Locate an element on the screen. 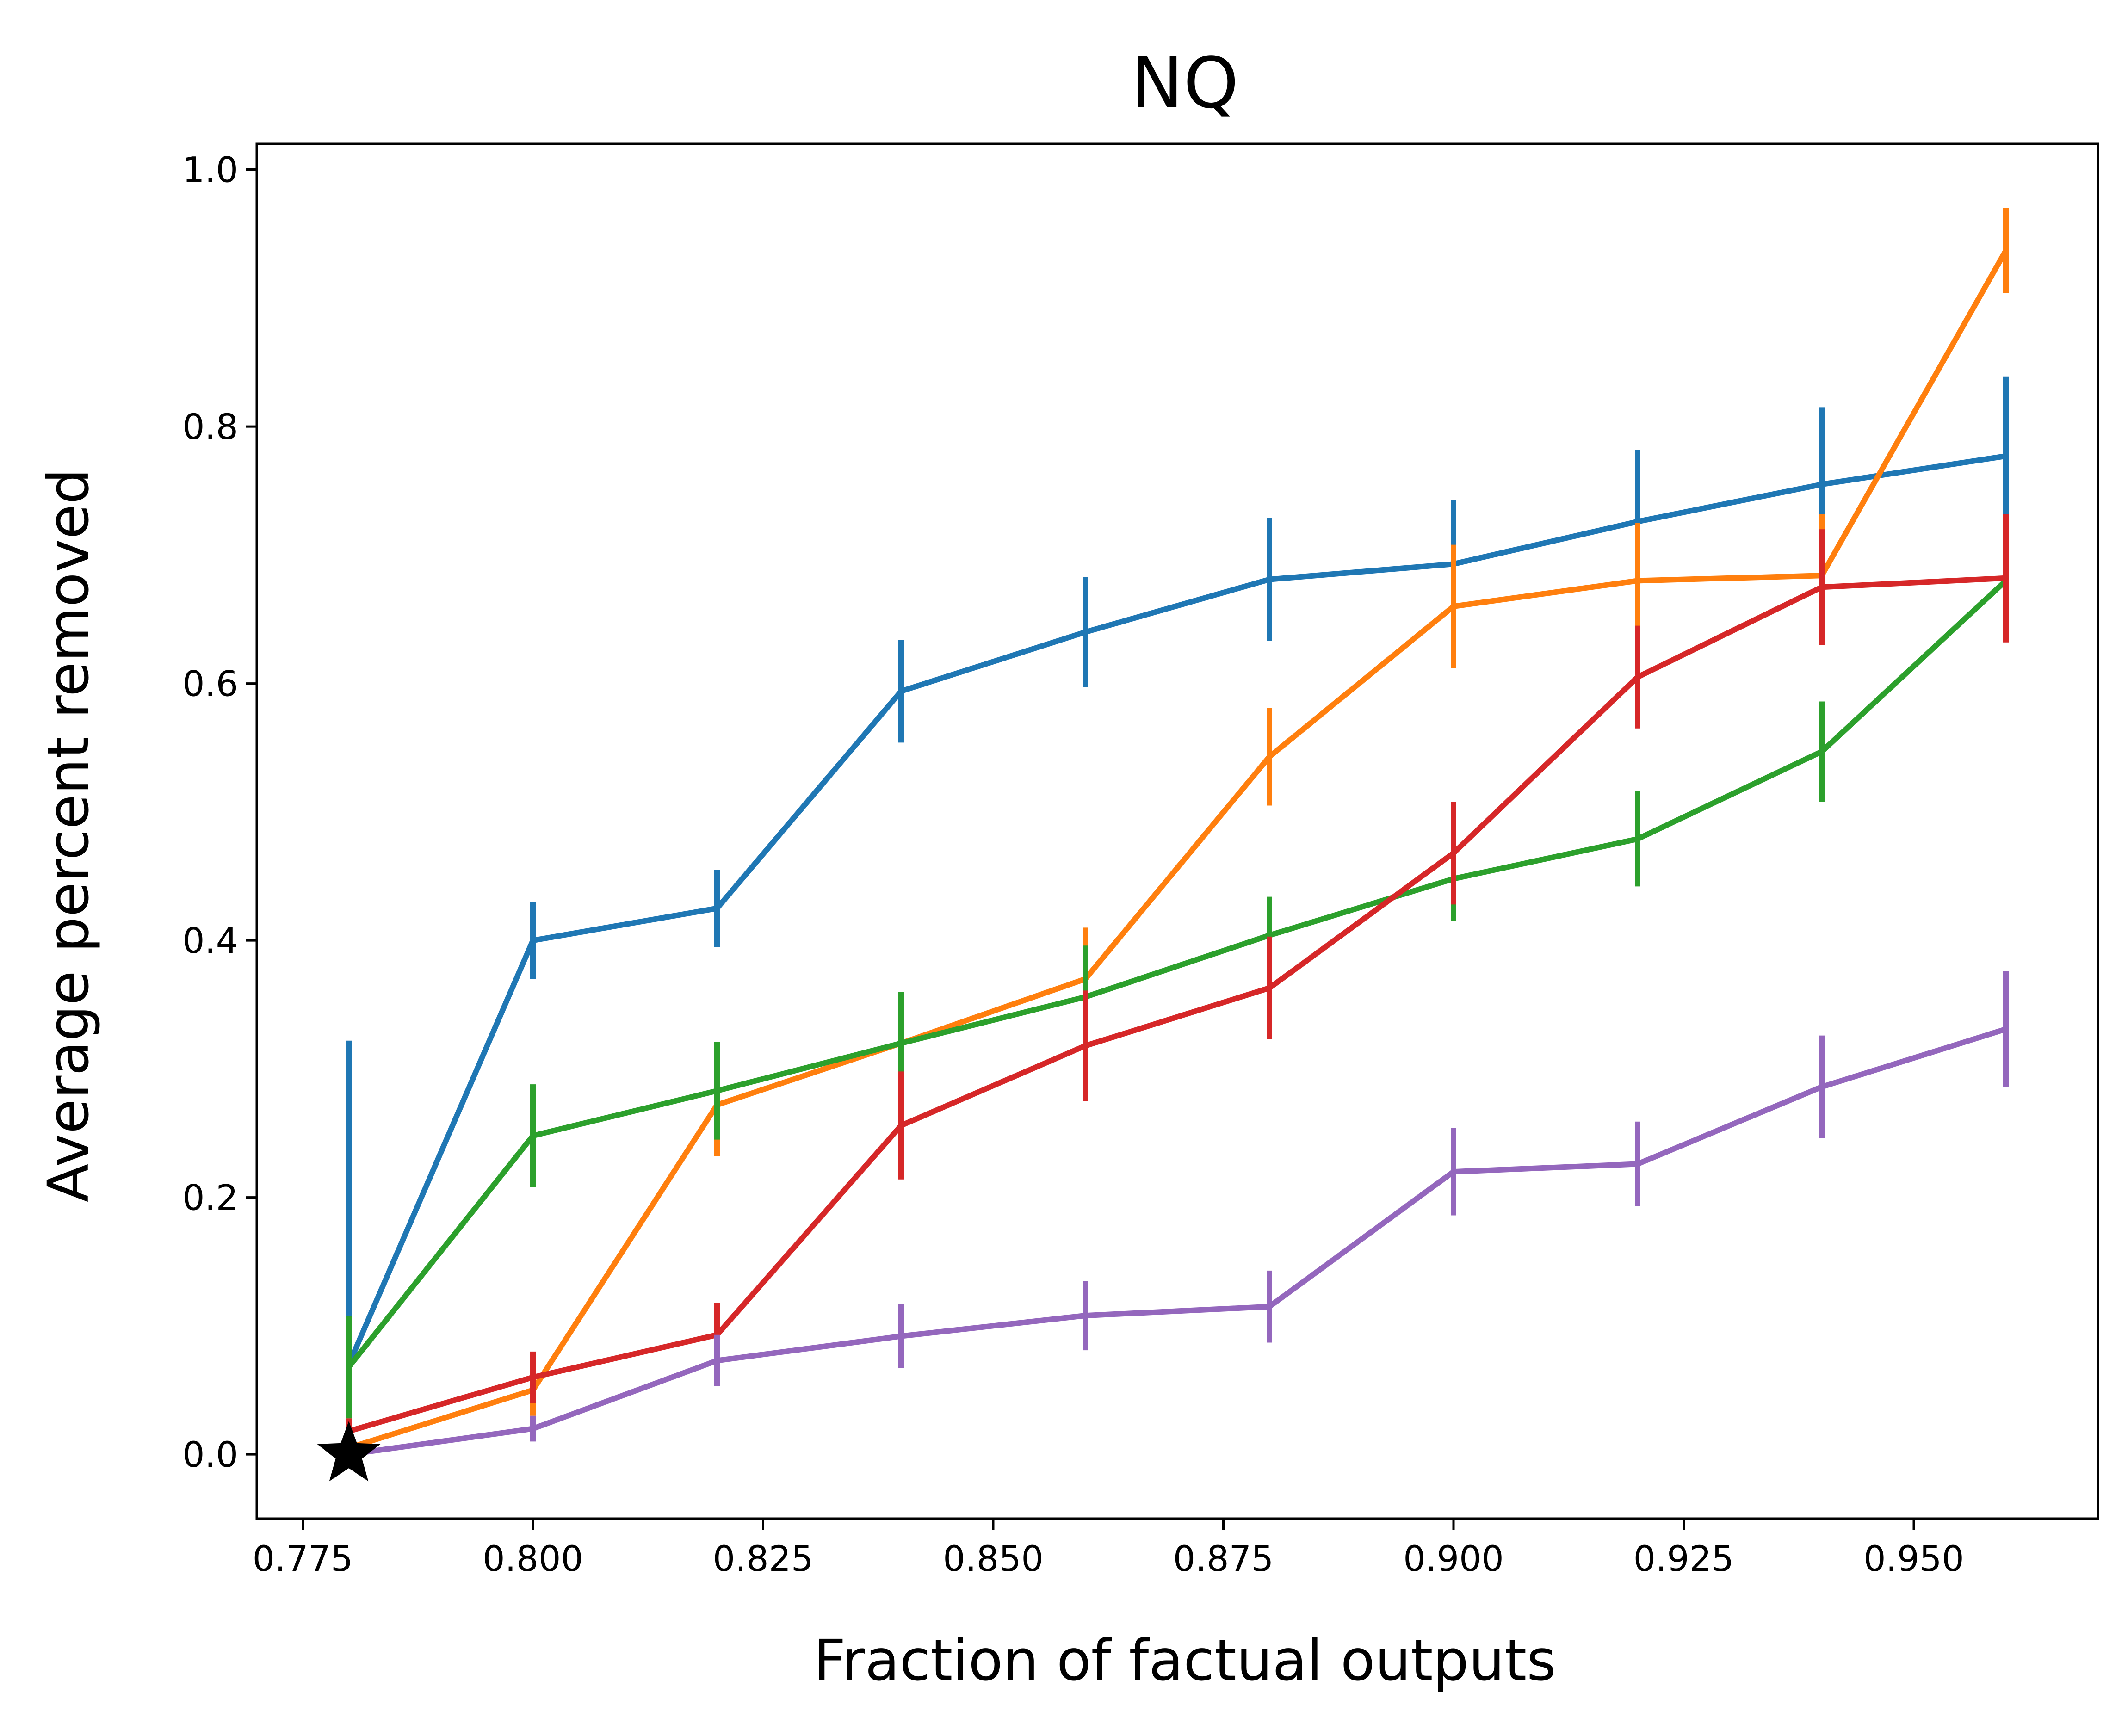 Image resolution: width=2128 pixels, height=1736 pixels. y-tick-label: 0.2 is located at coordinates (210, 1197).